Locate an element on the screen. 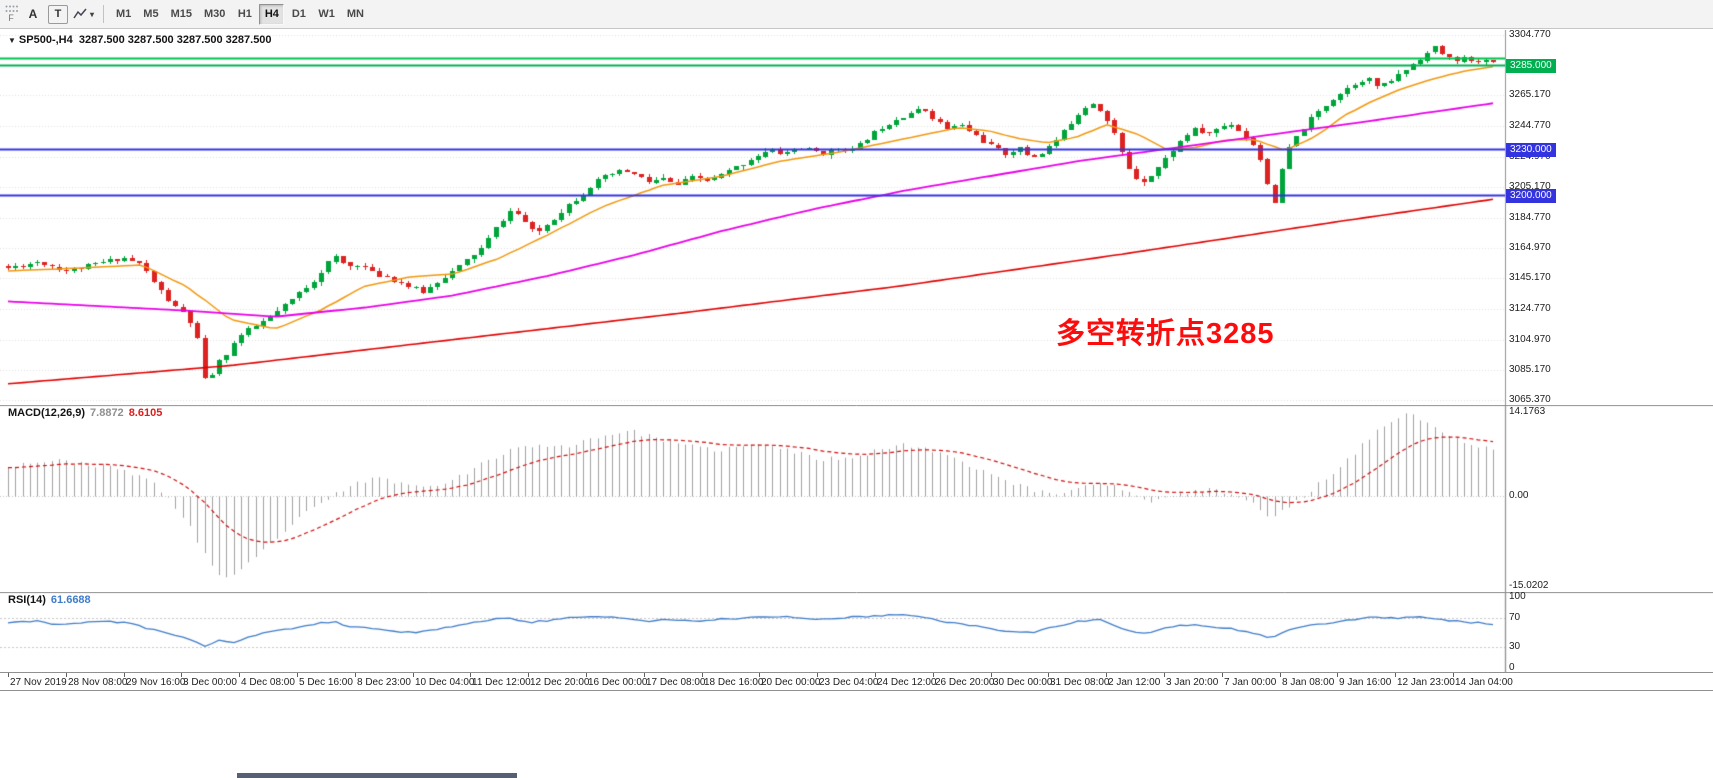  text-tool-button: T is located at coordinates (58, 14).